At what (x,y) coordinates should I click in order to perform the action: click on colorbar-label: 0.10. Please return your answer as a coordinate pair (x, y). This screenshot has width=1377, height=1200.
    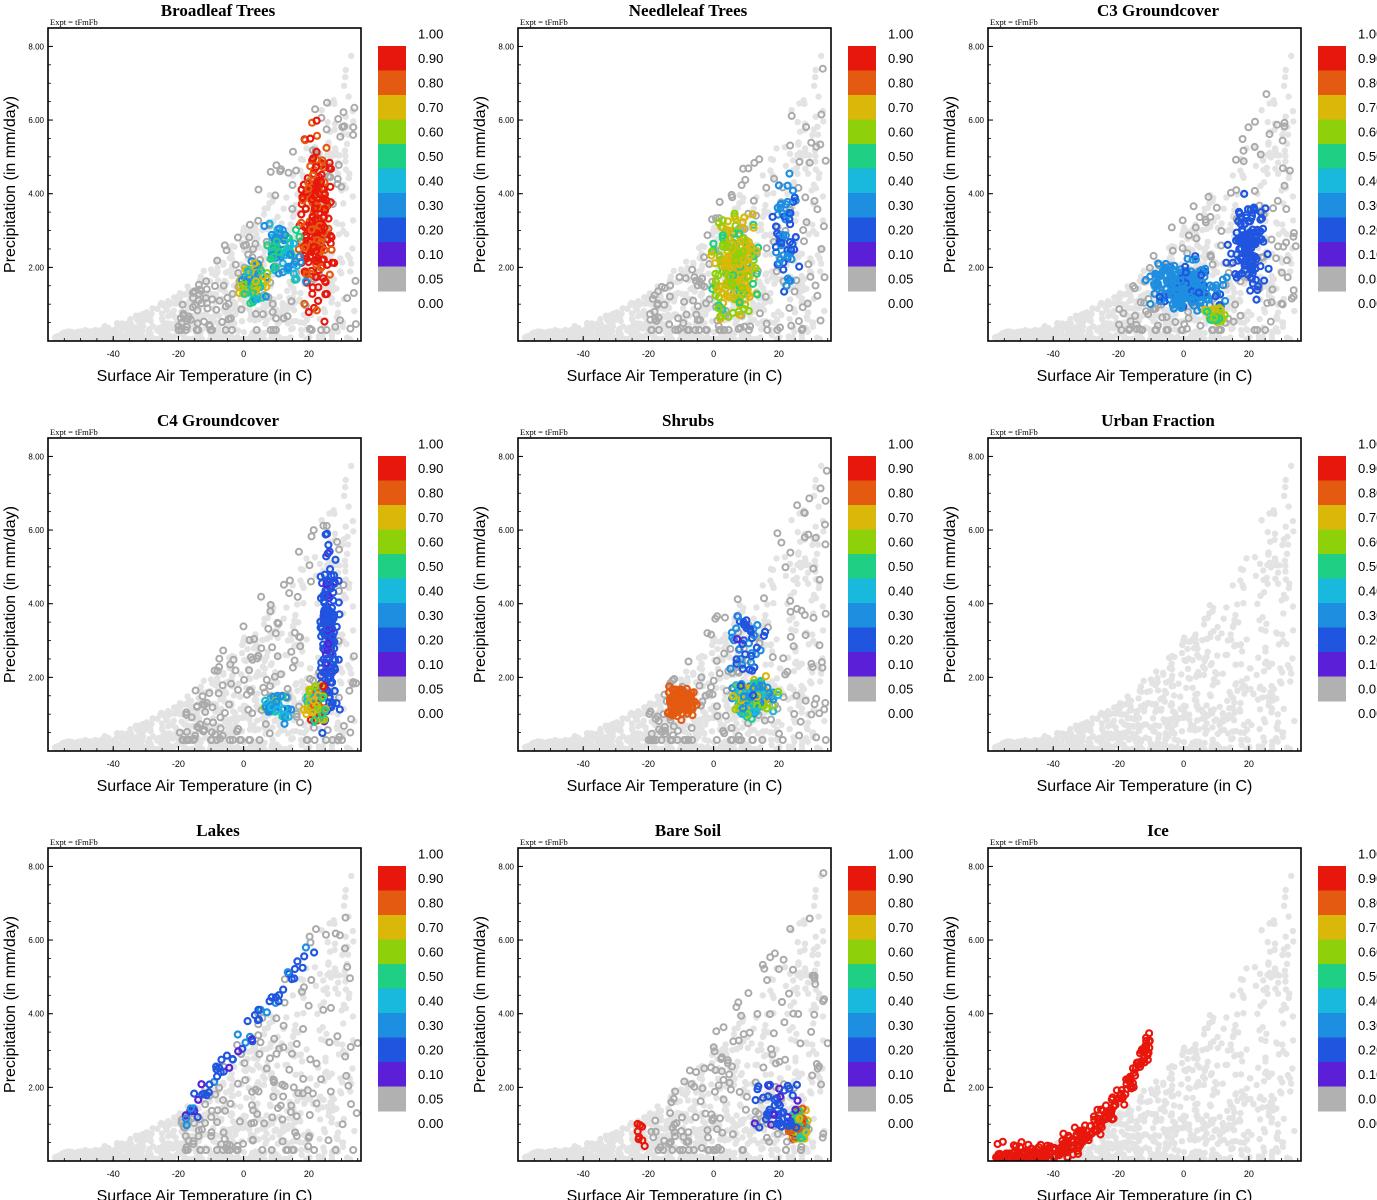
    Looking at the image, I should click on (900, 254).